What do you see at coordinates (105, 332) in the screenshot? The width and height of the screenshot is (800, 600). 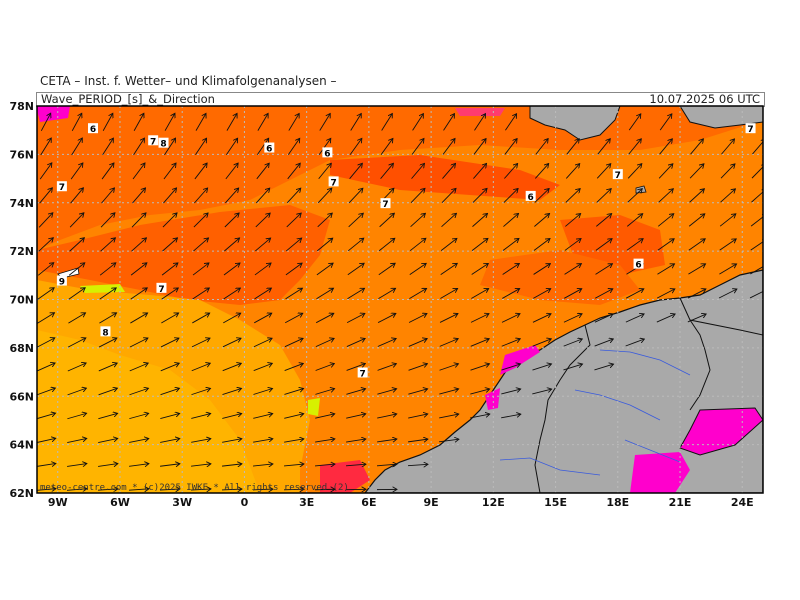 I see `period-value-label: 8` at bounding box center [105, 332].